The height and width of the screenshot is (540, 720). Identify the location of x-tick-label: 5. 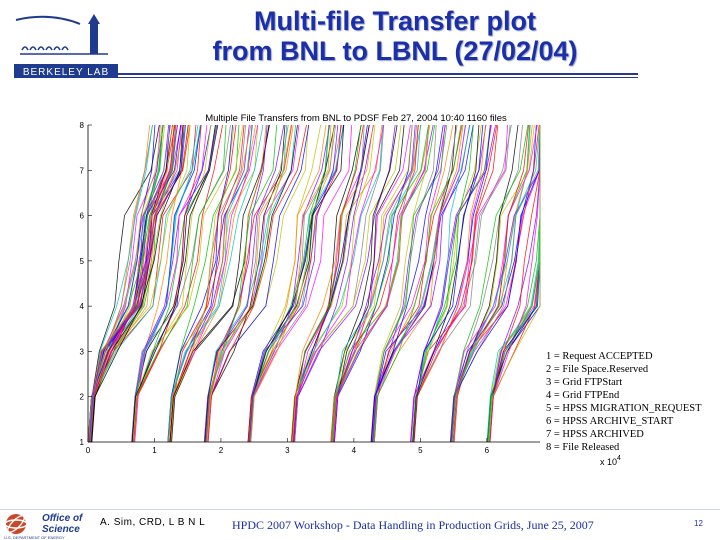
(420, 450).